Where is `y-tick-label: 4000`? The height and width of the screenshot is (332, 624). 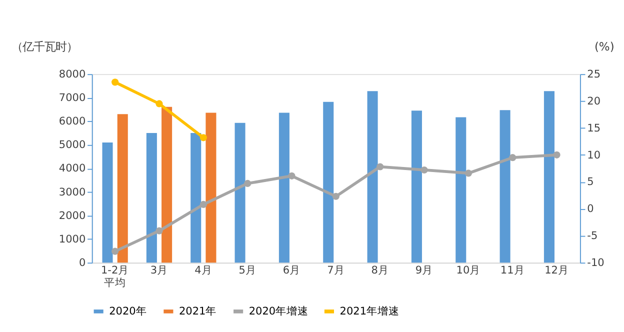
y-tick-label: 4000 is located at coordinates (72, 168).